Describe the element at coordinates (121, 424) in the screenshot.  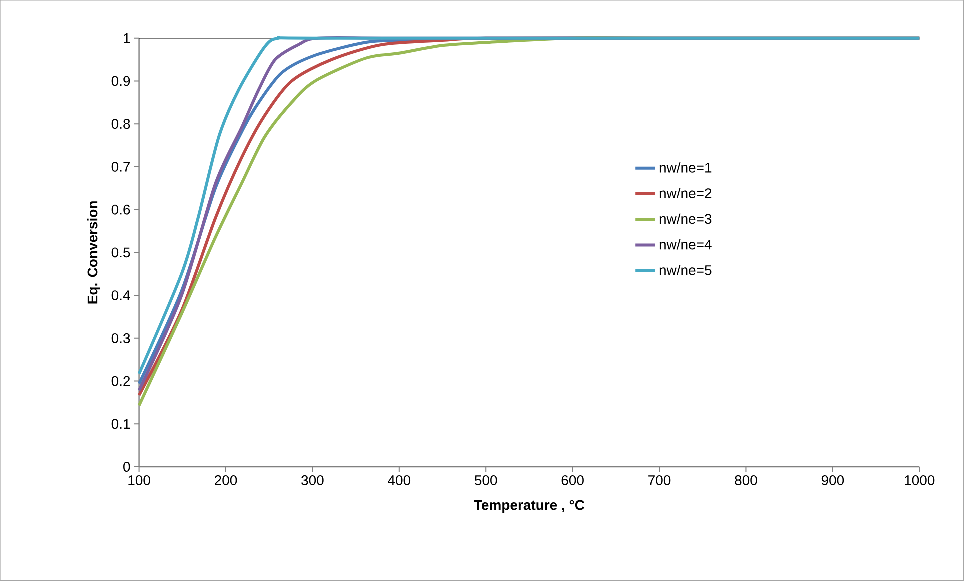
I see `y-tick-label: 0.1` at that location.